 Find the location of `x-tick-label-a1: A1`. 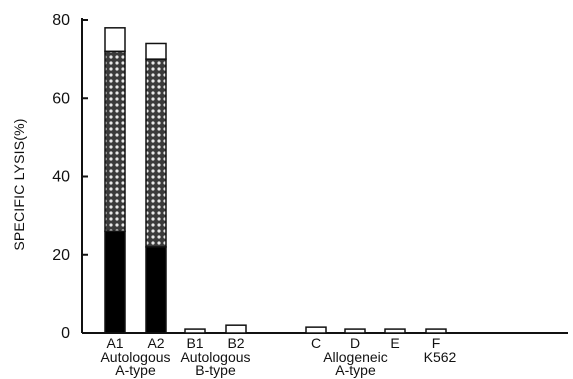

x-tick-label-a1: A1 is located at coordinates (114, 343).